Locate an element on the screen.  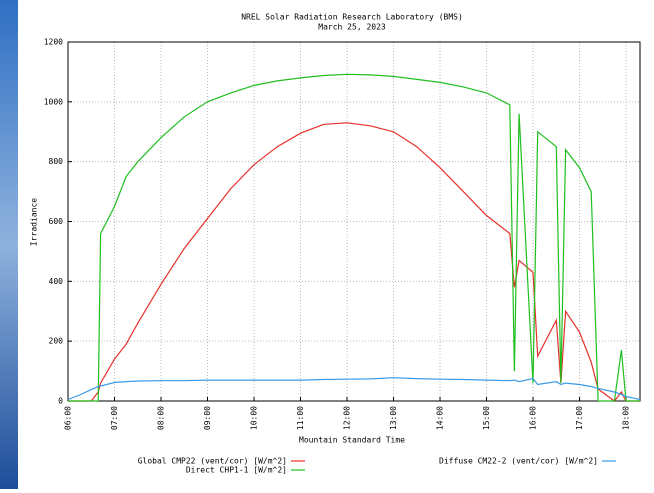
series-line is located at coordinates (354, 389).